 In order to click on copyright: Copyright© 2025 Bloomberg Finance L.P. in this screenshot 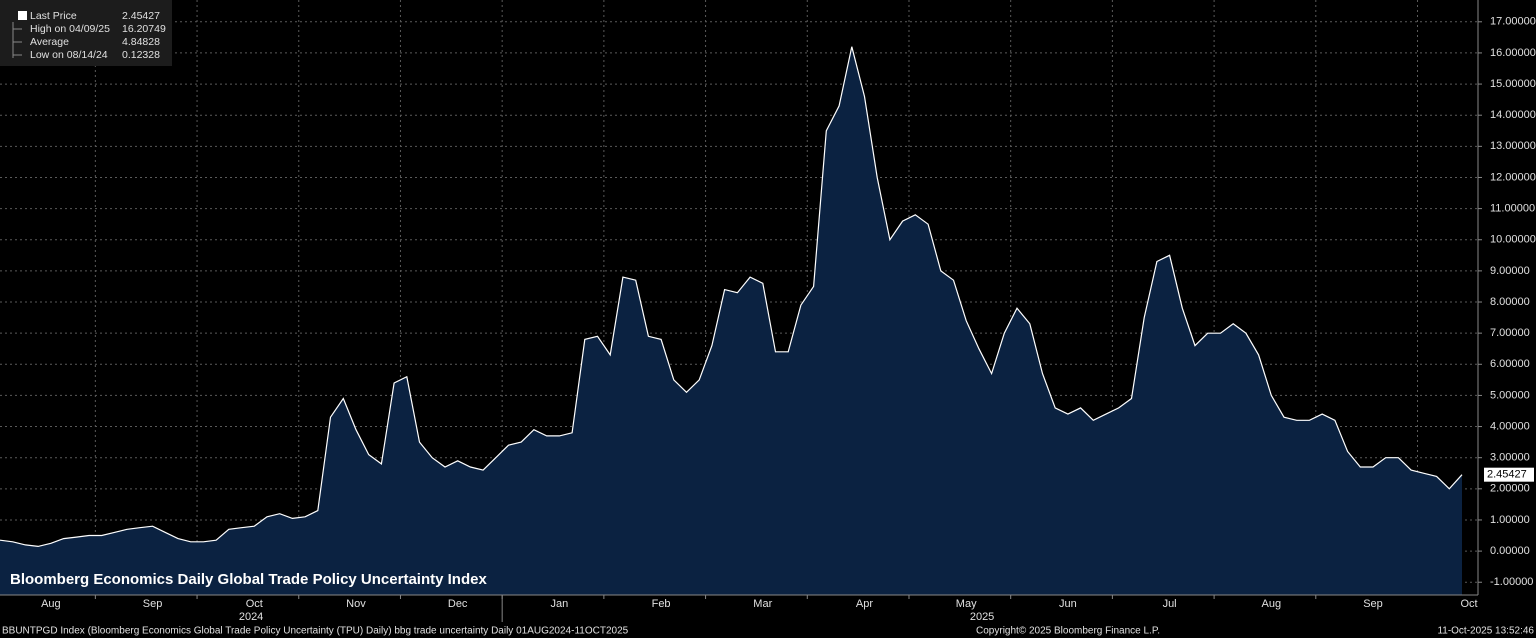, I will do `click(1068, 631)`.